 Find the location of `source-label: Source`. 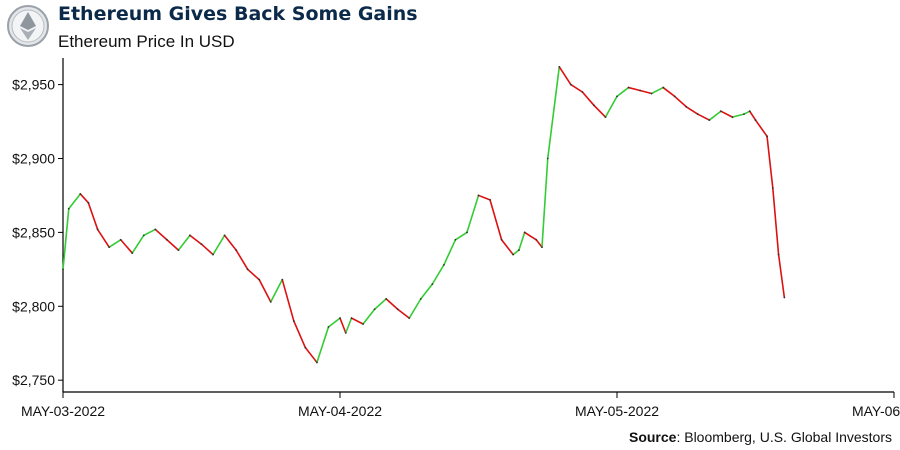

source-label: Source is located at coordinates (652, 437).